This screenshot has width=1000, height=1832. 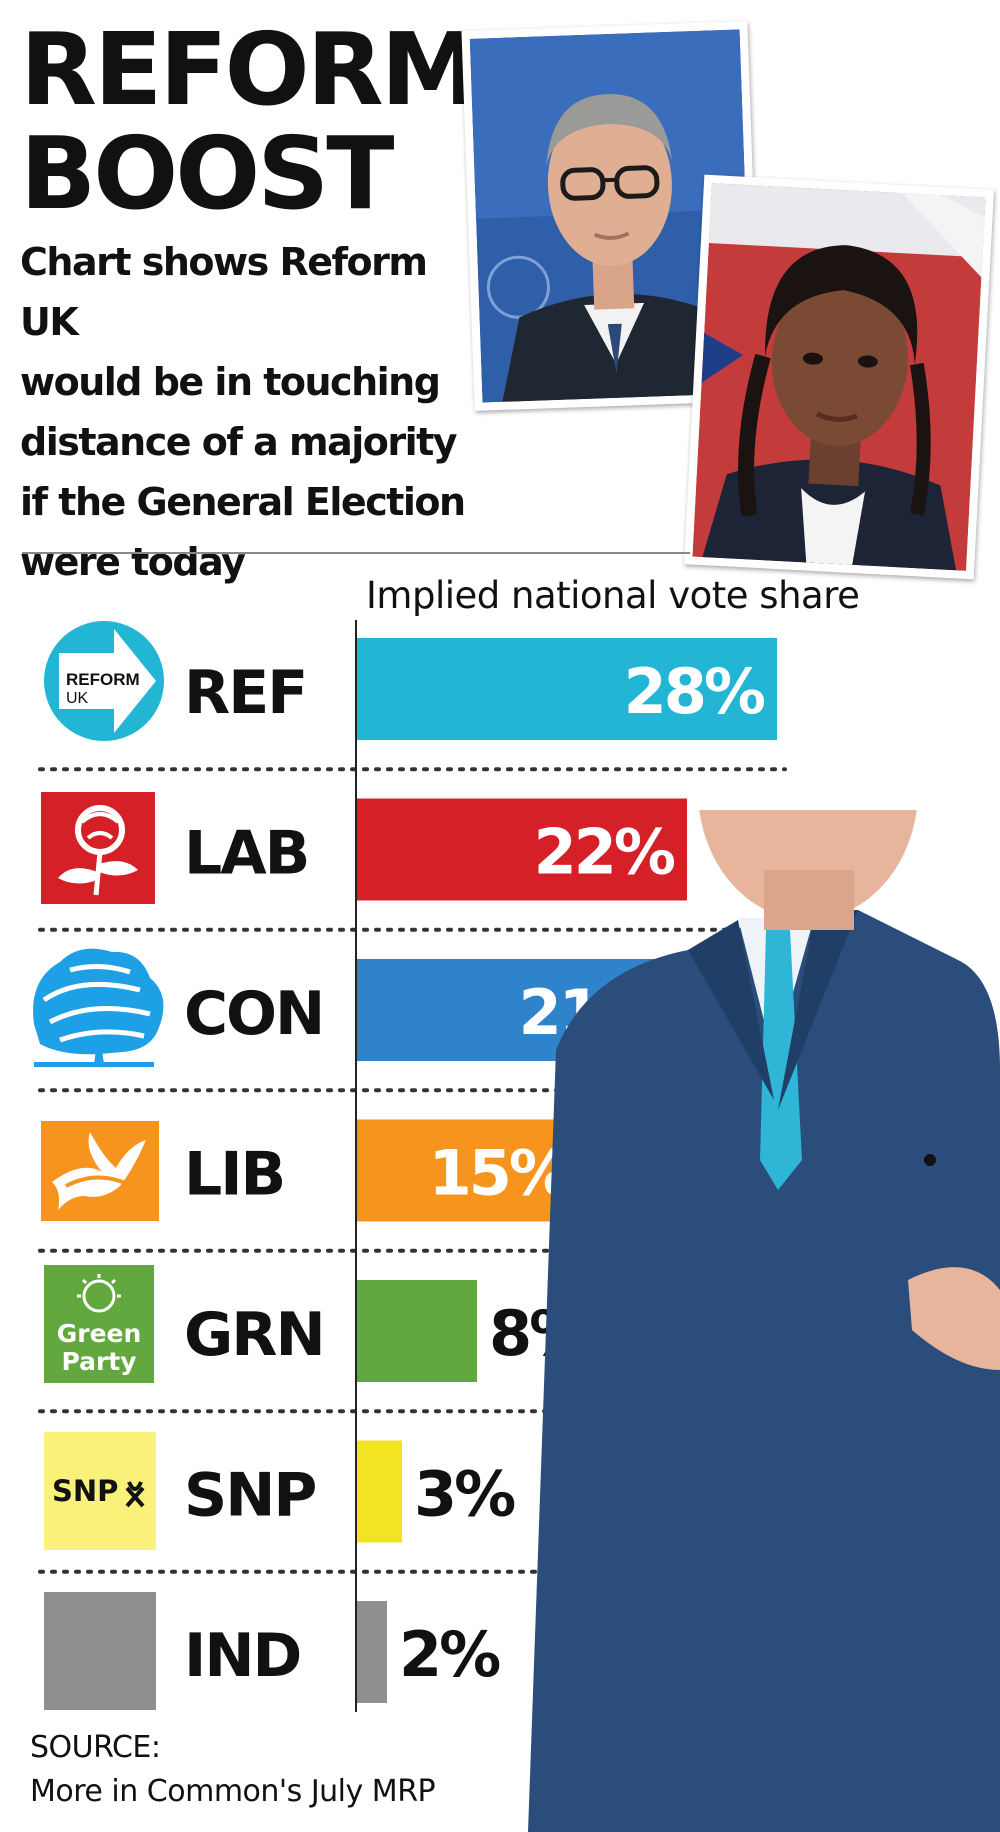 What do you see at coordinates (379, 1491) in the screenshot?
I see `bar-snp` at bounding box center [379, 1491].